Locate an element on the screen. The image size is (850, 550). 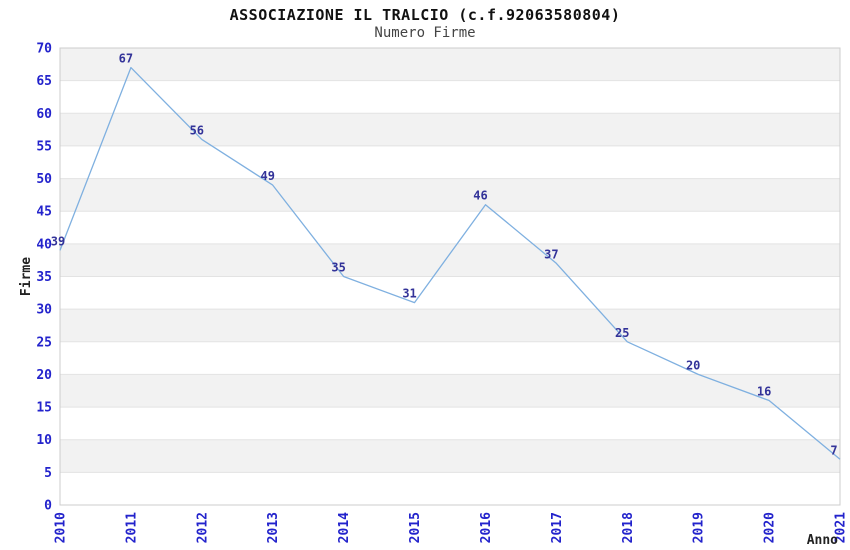
chart-subtitle: Numero Firme is located at coordinates (425, 33).